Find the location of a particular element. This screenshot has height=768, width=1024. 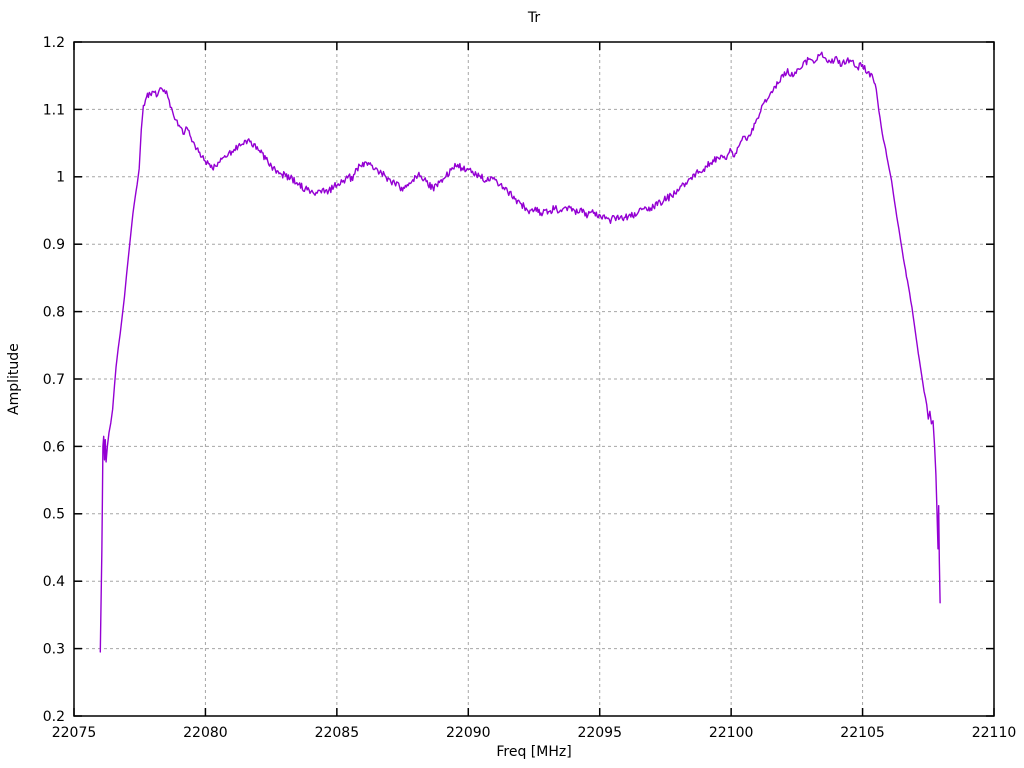

y-tick-label: 1.2 is located at coordinates (54, 43).